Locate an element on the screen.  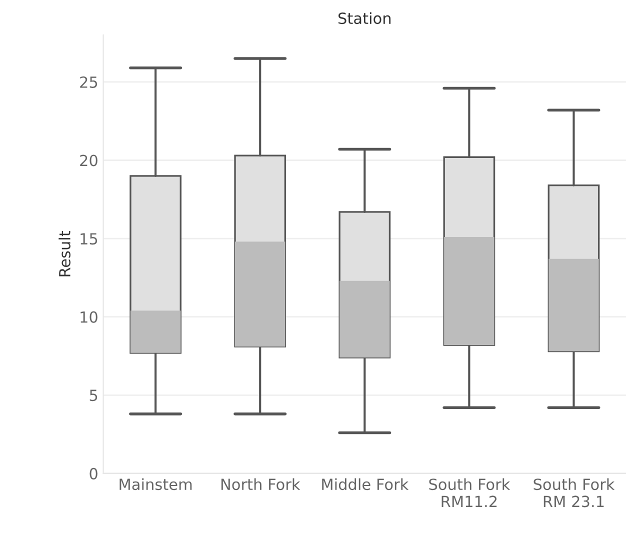
y-tick-label: 10 is located at coordinates (89, 317).